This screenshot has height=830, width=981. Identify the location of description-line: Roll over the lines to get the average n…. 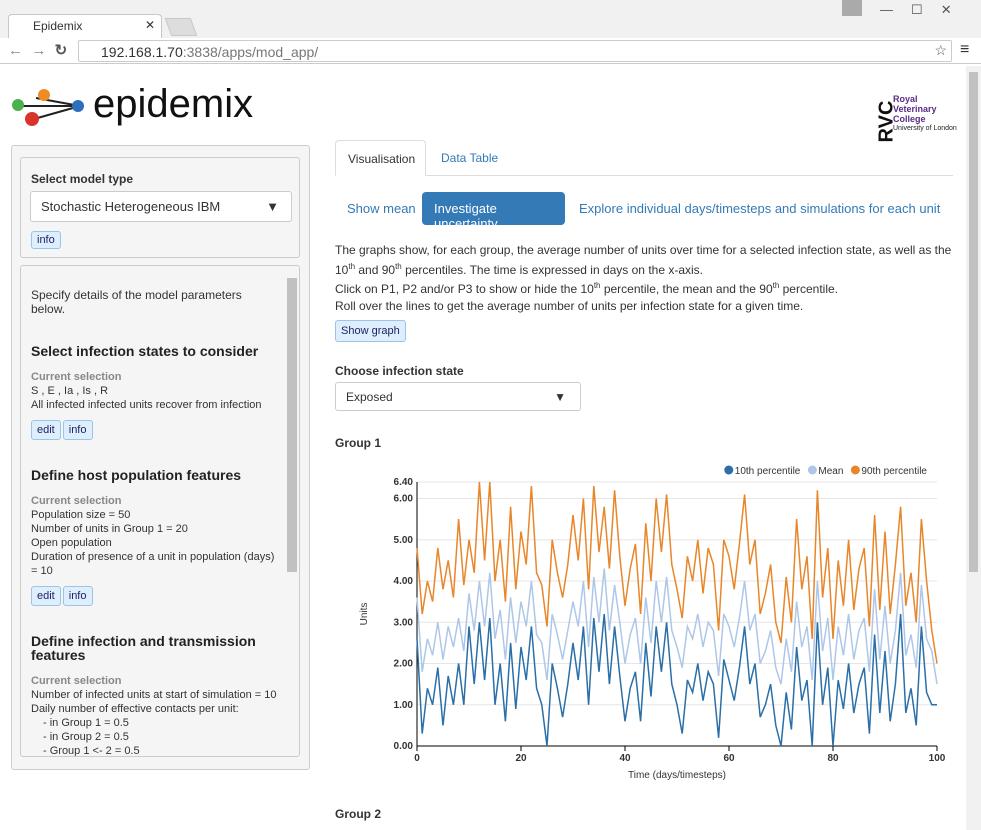
(645, 306).